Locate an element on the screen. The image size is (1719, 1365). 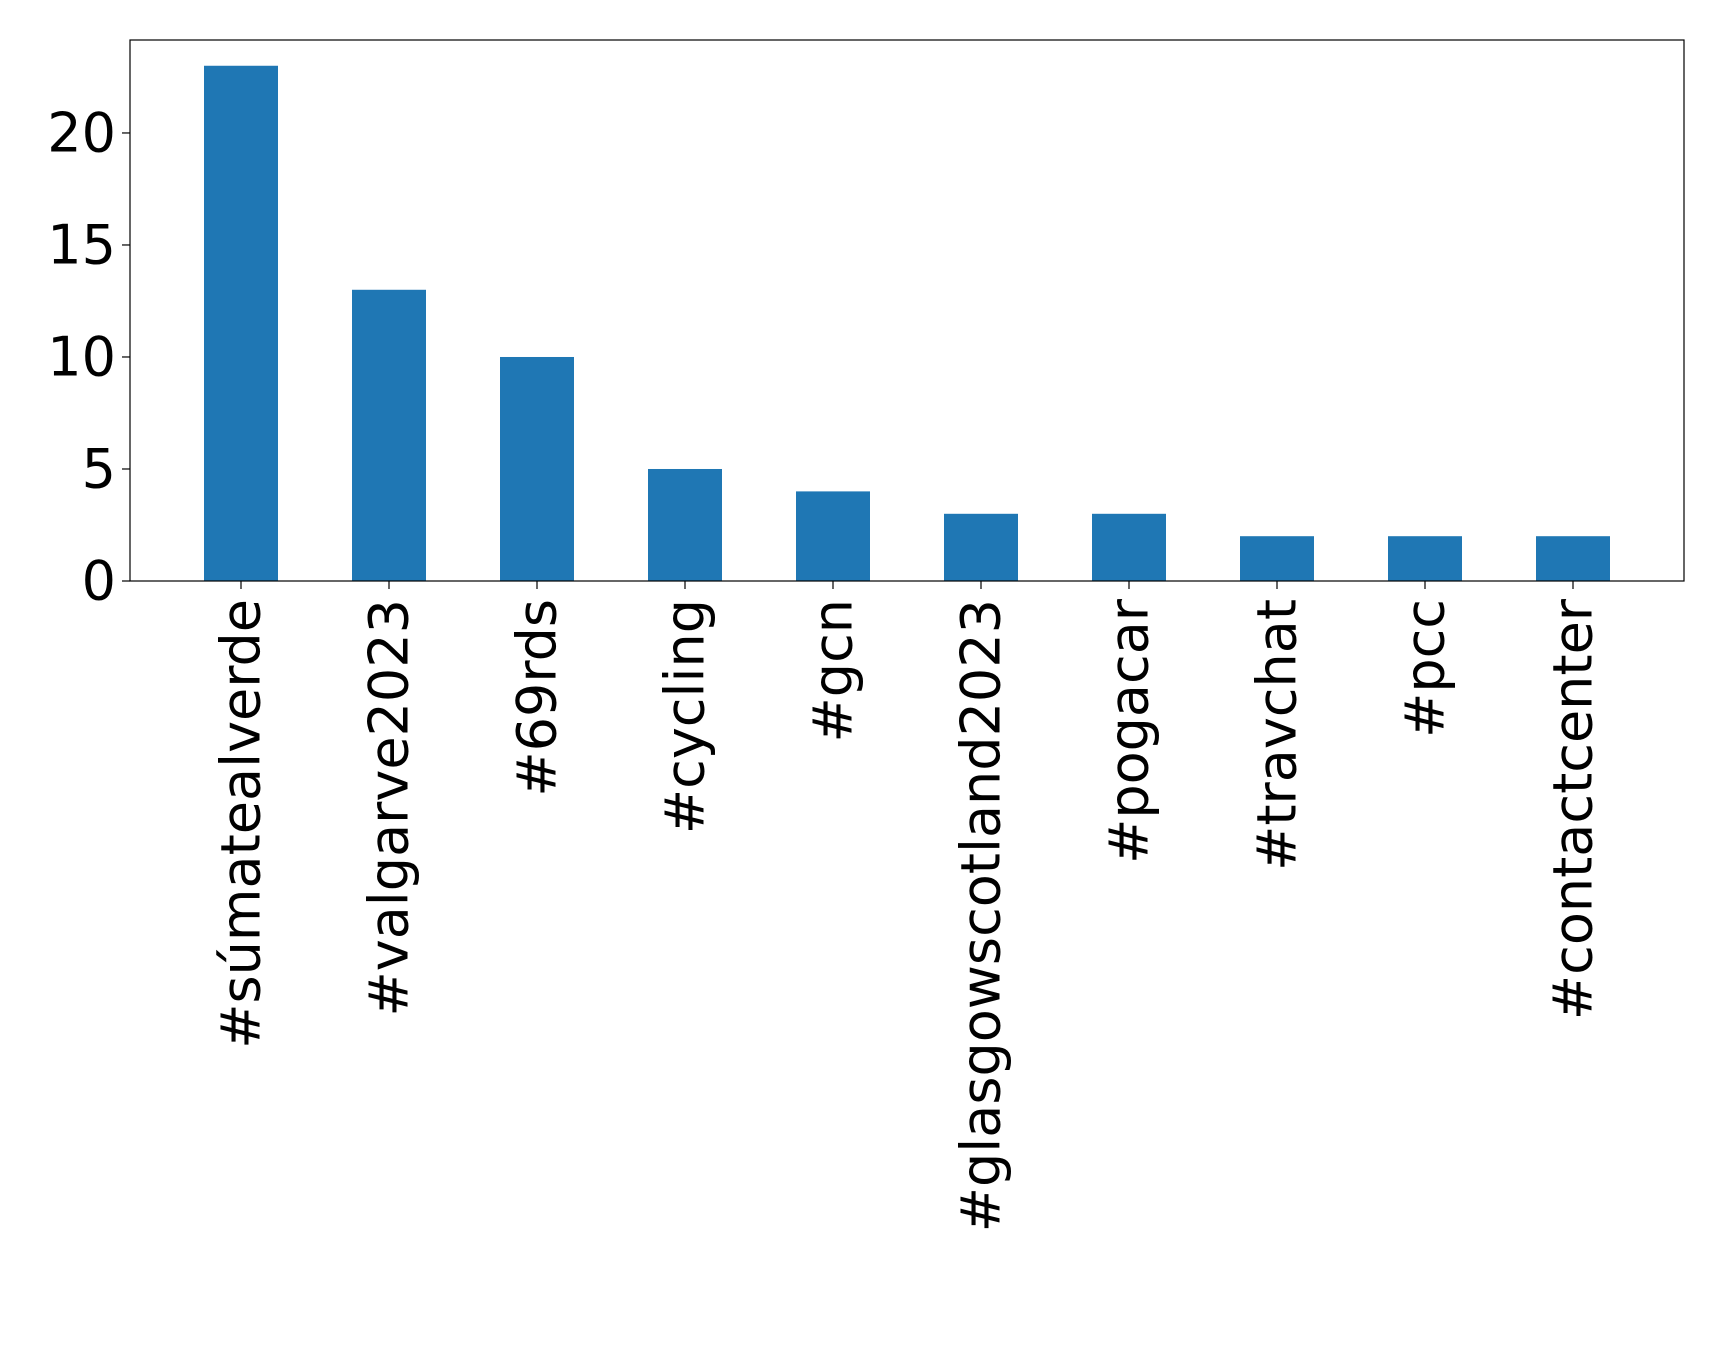
x-tick-label: #cycling is located at coordinates (685, 716).